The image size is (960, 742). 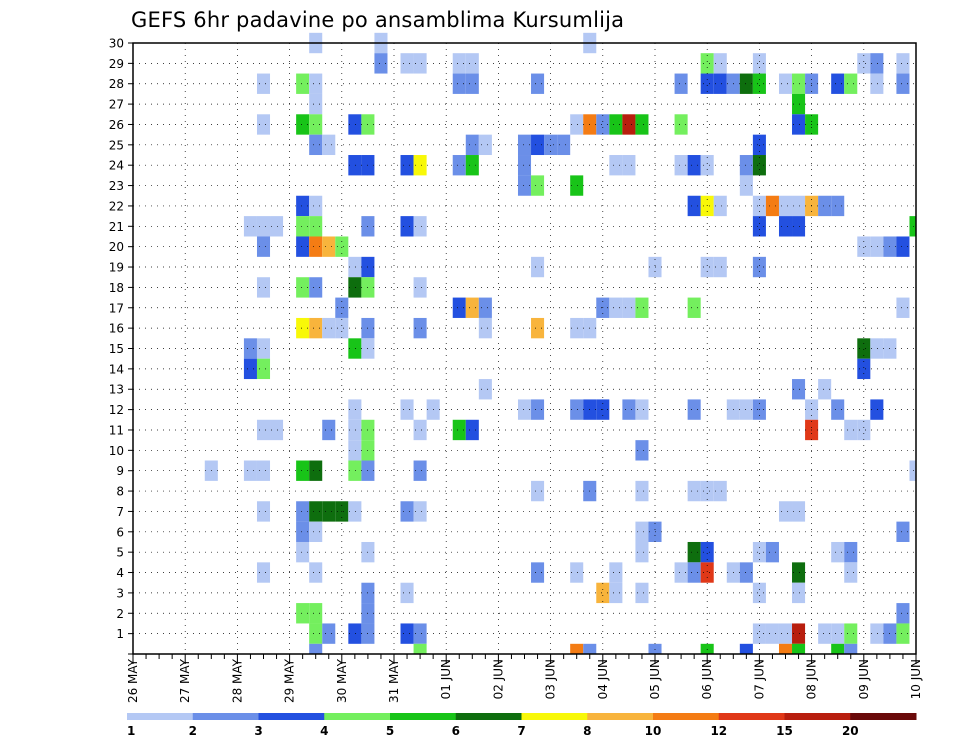 I want to click on y-tick-label: 15, so click(x=116, y=349).